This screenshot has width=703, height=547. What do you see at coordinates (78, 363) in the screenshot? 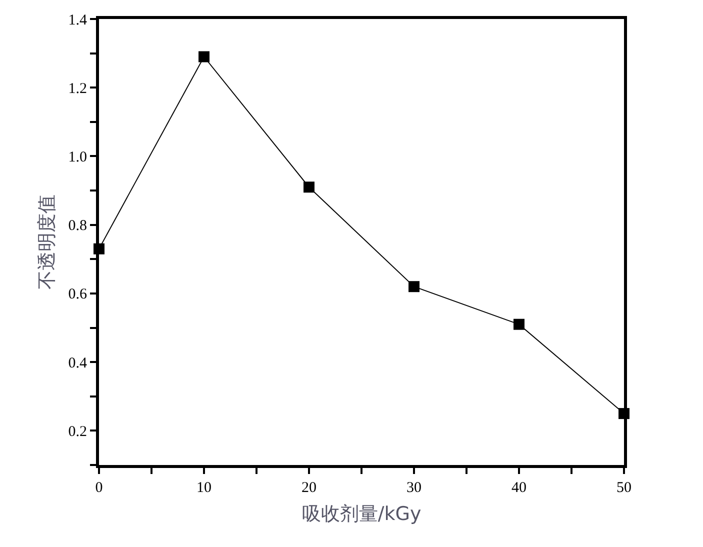
I see `y-tick-label: 0.4` at bounding box center [78, 363].